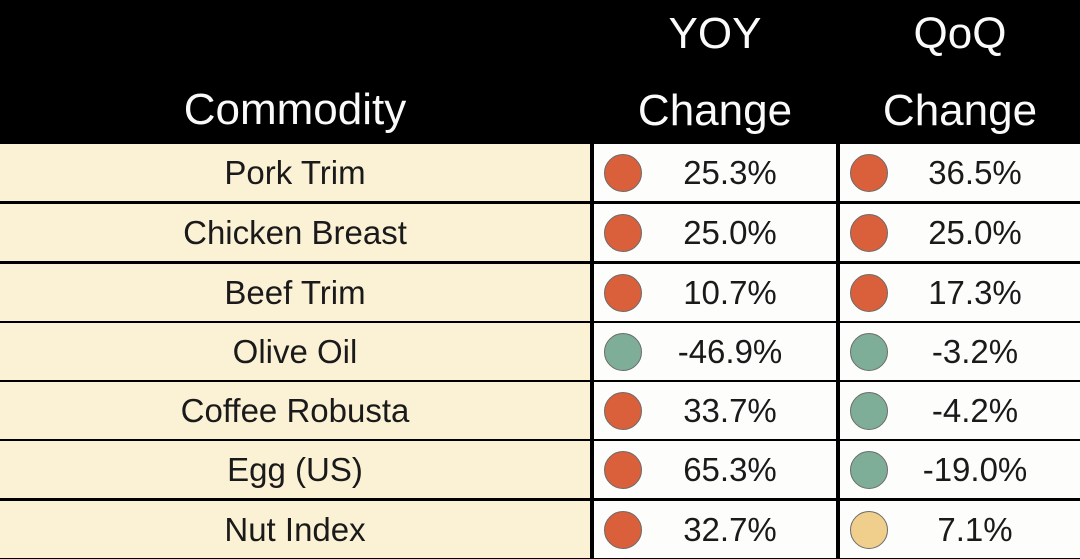 The image size is (1080, 559). Describe the element at coordinates (730, 292) in the screenshot. I see `yoy-value: 10.7%` at that location.